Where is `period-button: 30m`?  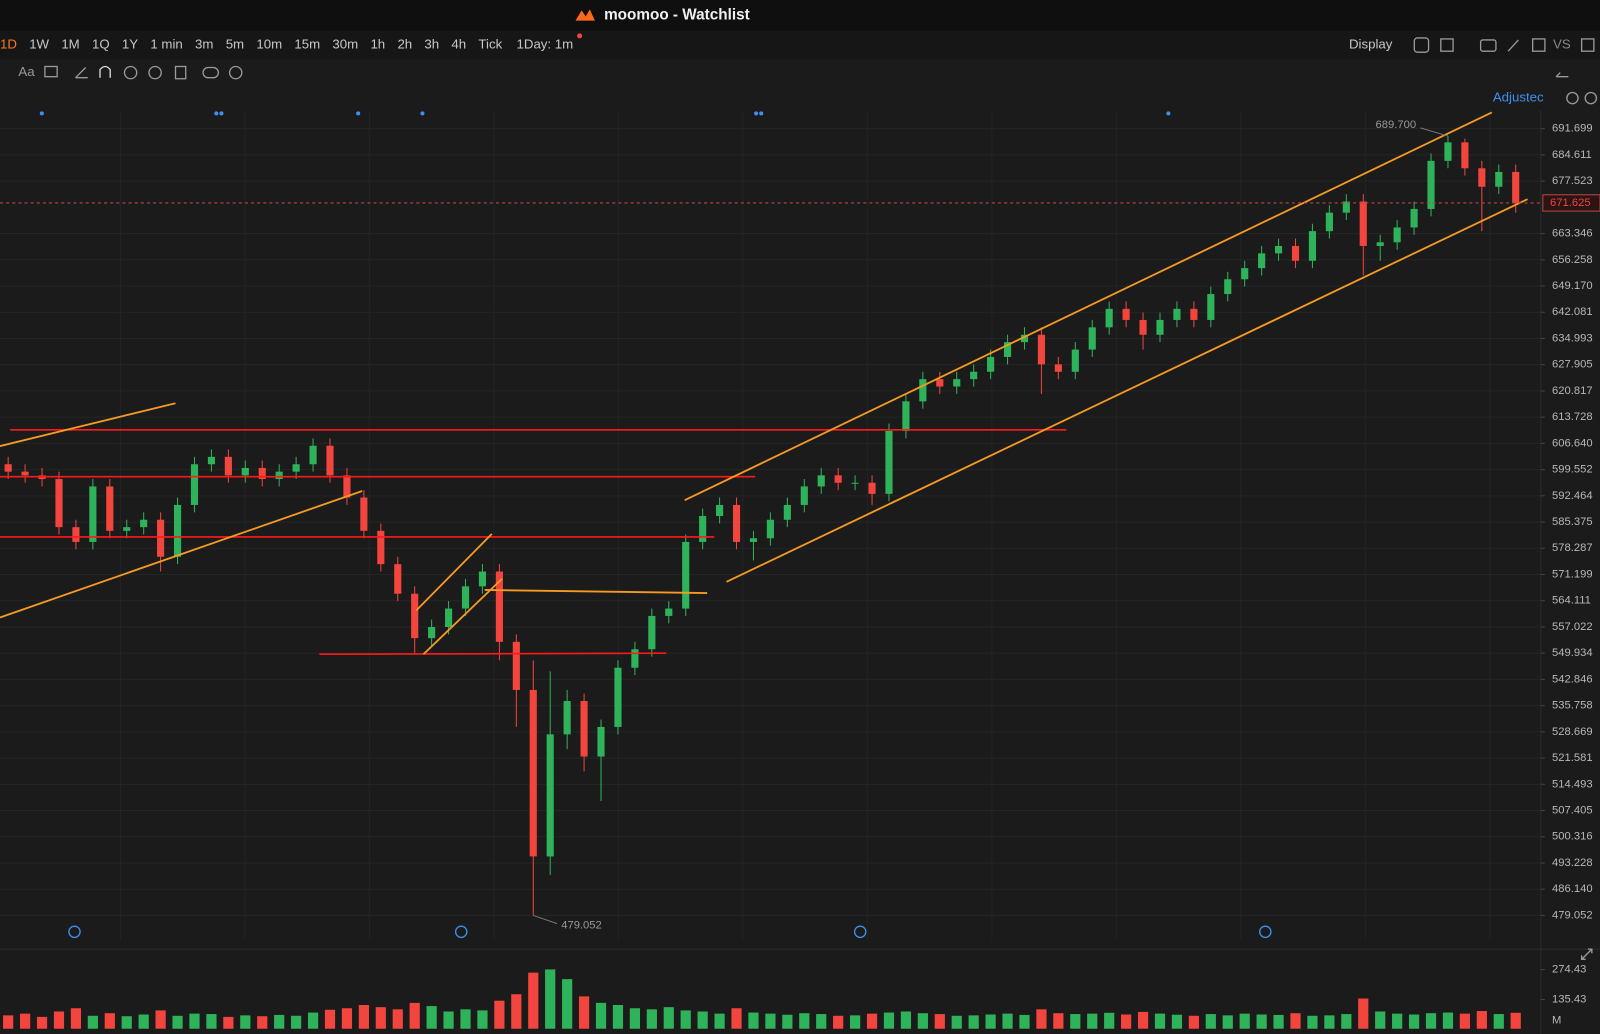
period-button: 30m is located at coordinates (345, 44).